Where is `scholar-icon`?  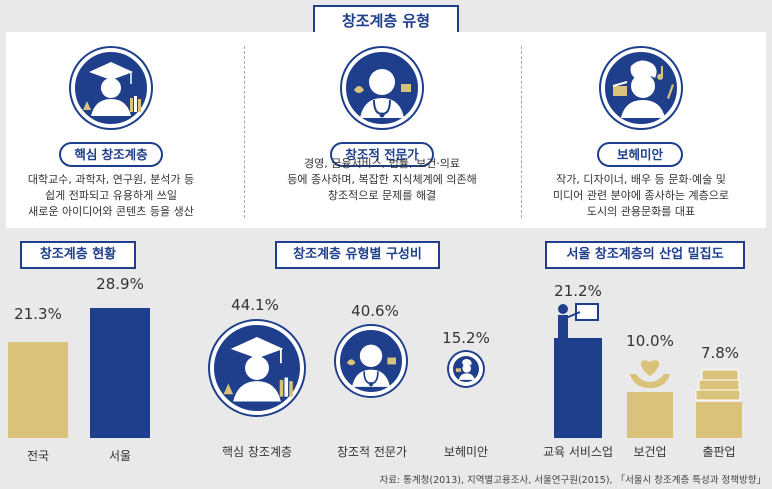 scholar-icon is located at coordinates (111, 88).